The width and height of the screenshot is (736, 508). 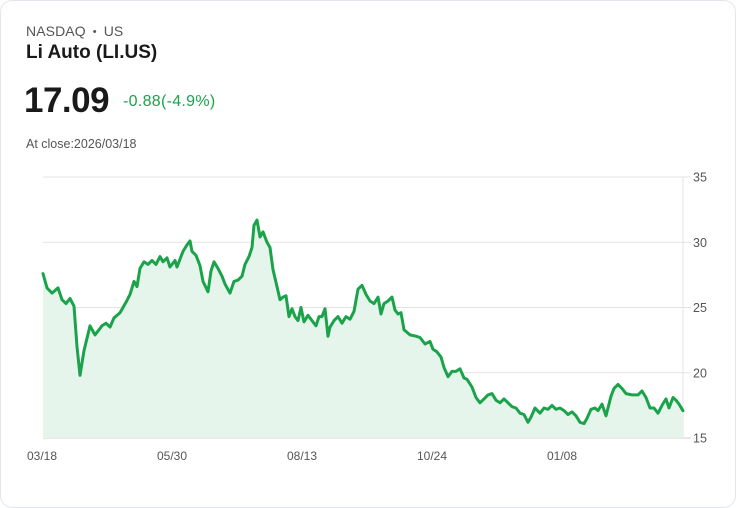 I want to click on exchange-label: NASDAQ, so click(x=56, y=31).